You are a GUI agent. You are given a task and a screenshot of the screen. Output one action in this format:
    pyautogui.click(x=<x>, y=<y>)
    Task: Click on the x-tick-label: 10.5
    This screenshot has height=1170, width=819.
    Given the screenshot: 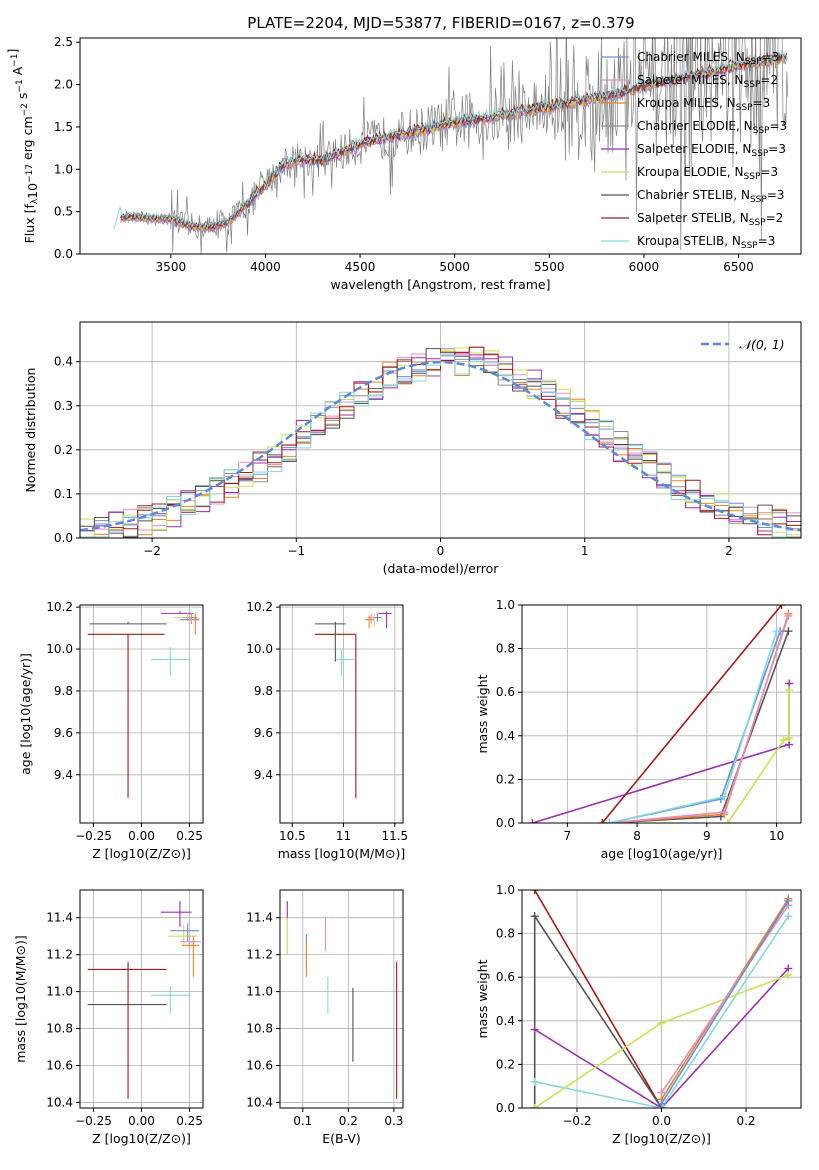 What is the action you would take?
    pyautogui.click(x=292, y=836)
    